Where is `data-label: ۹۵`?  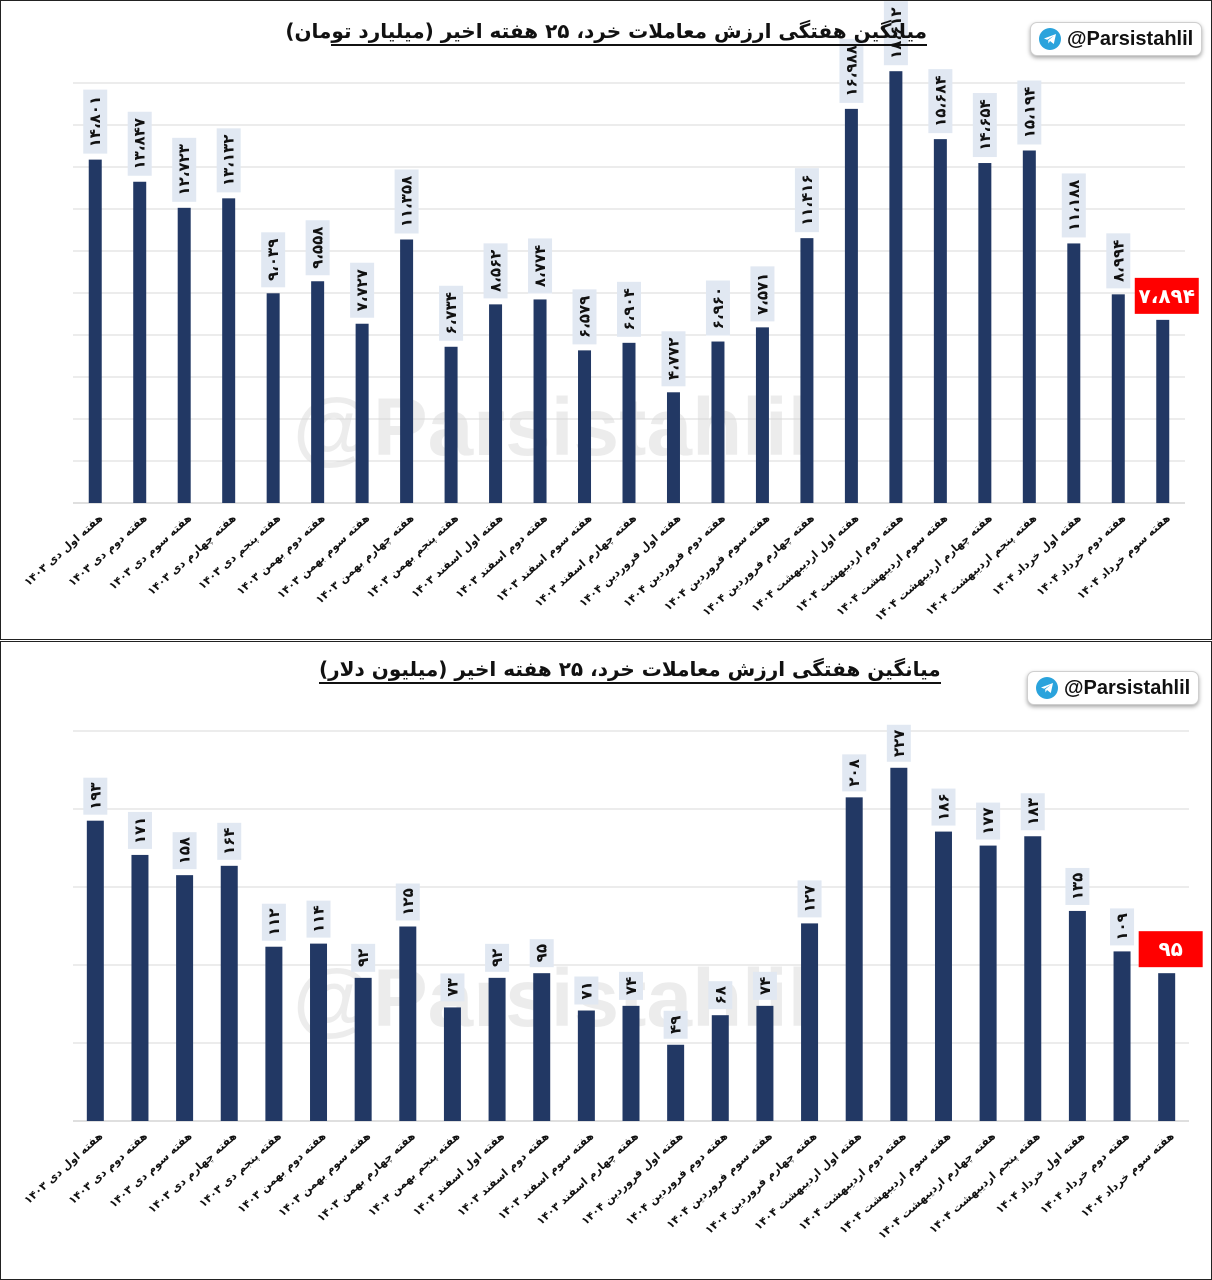 data-label: ۹۵ is located at coordinates (541, 953).